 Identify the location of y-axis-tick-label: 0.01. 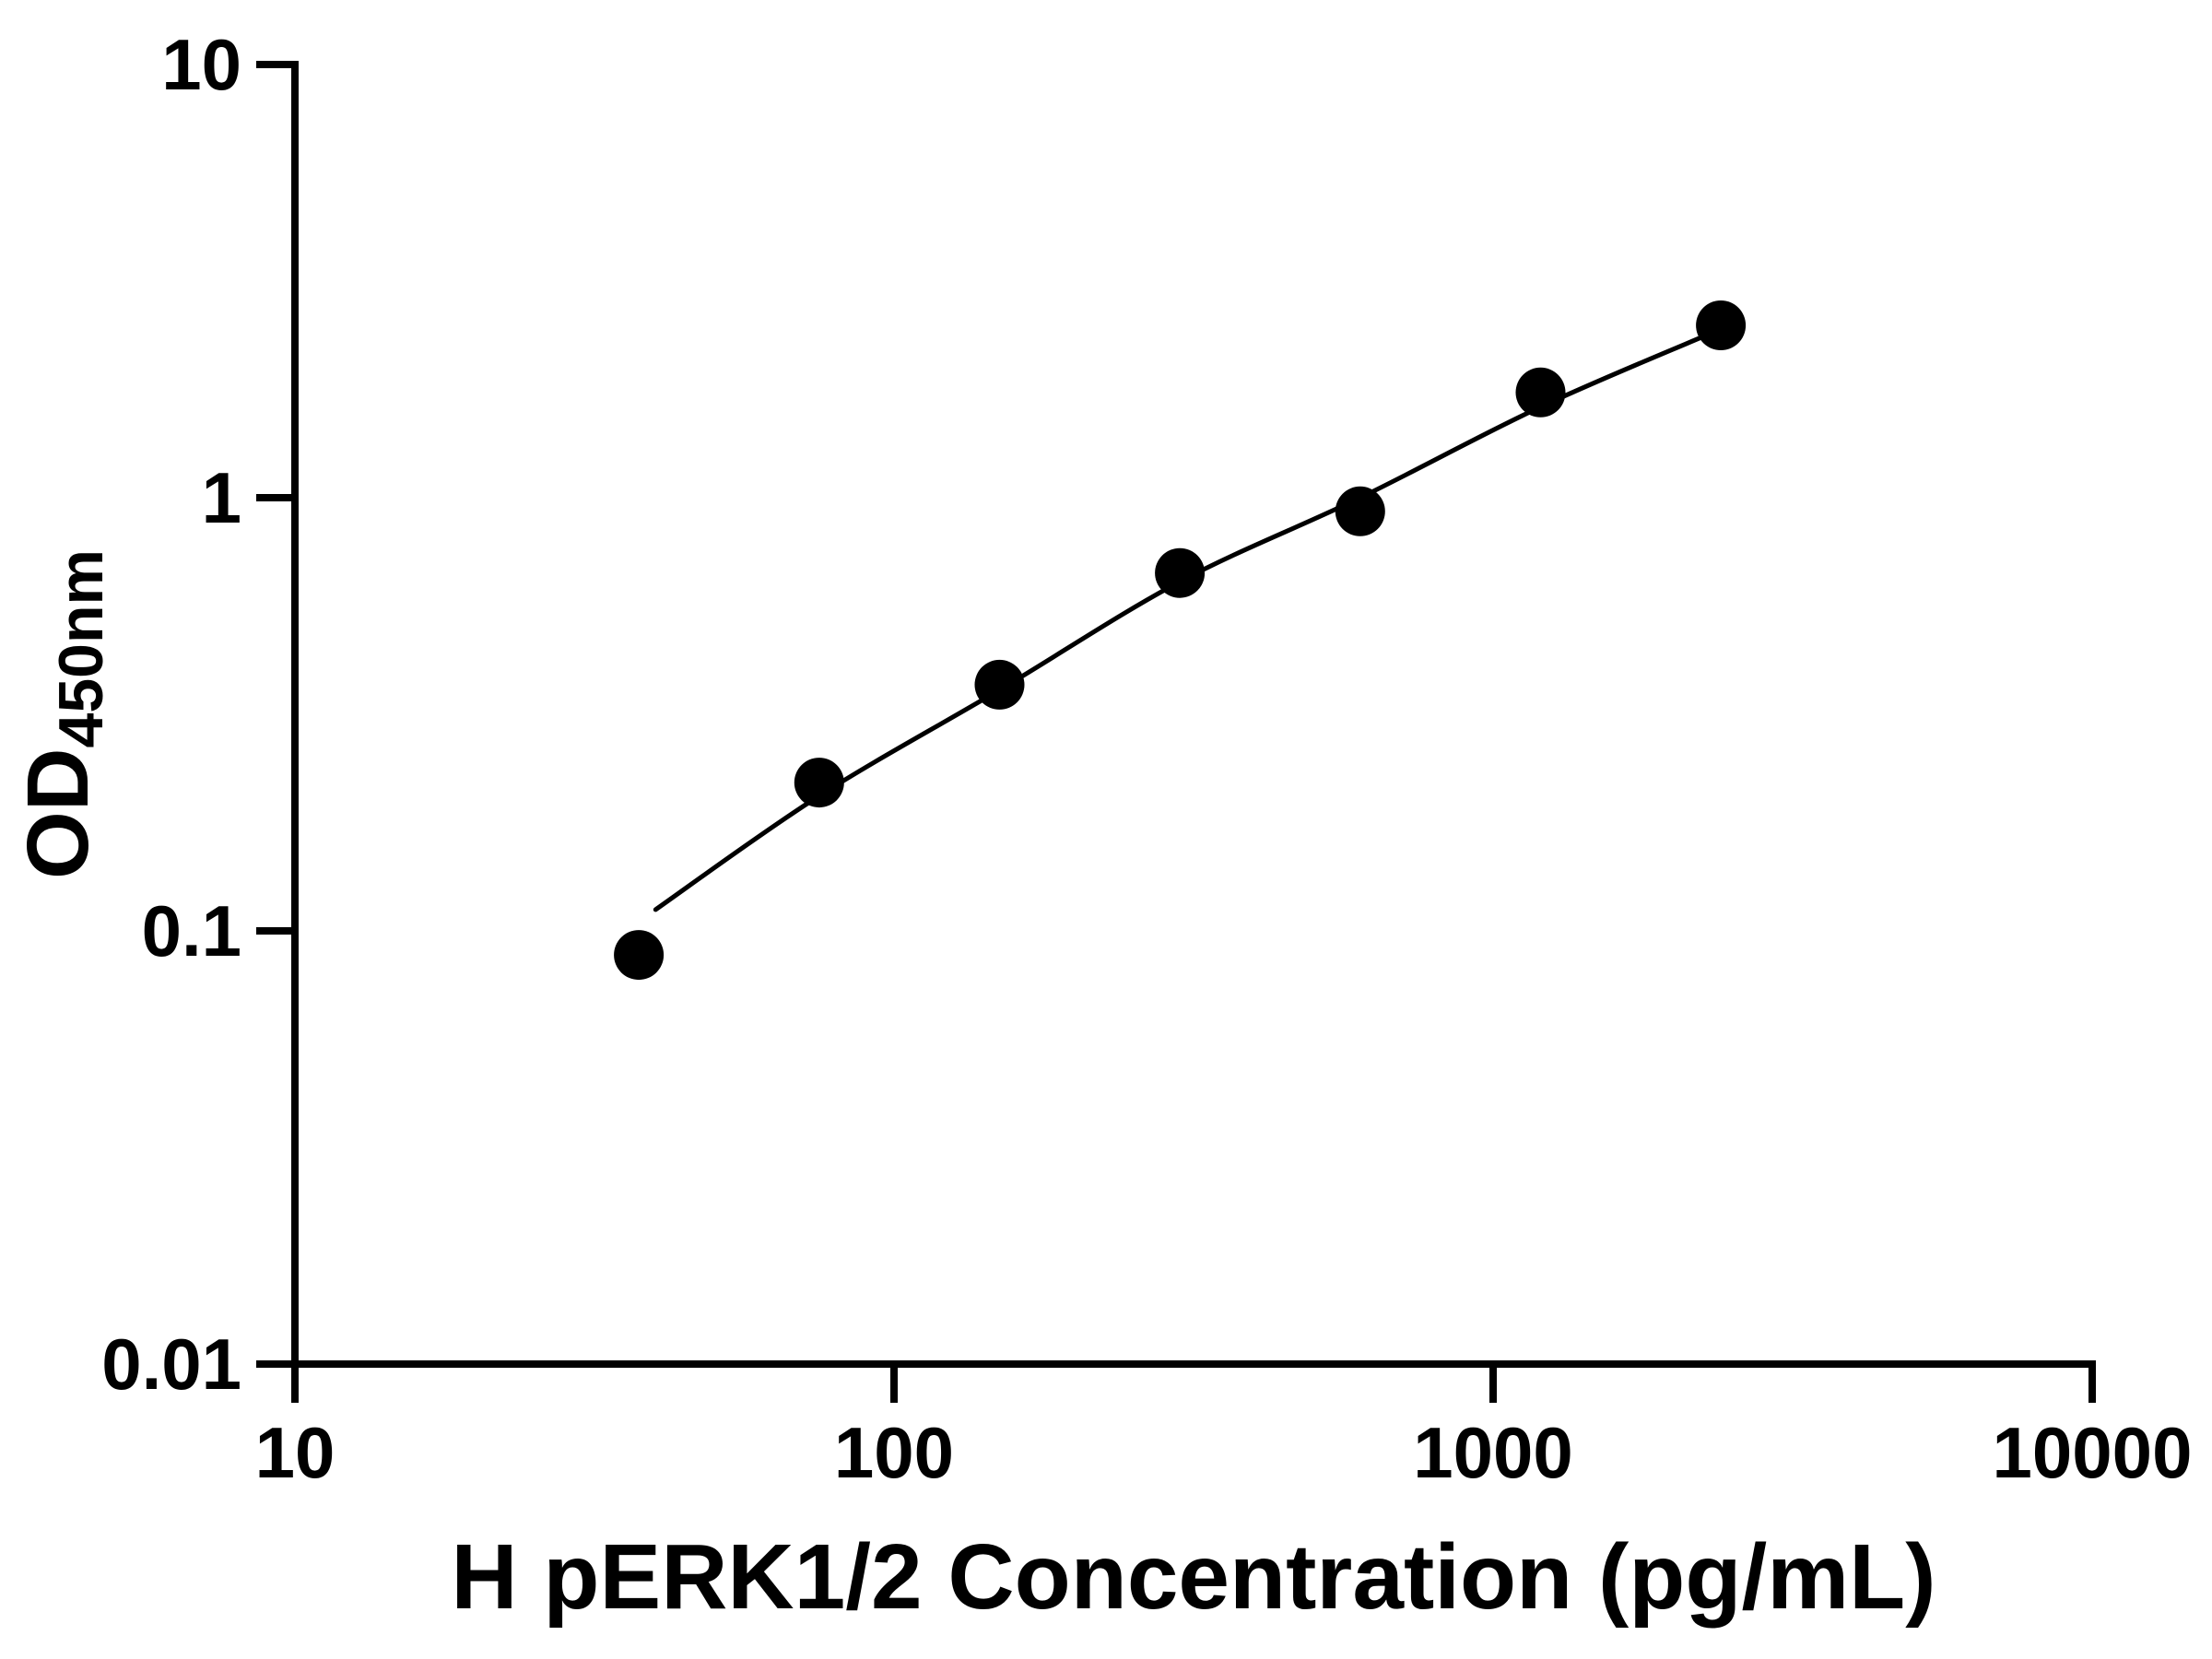
(171, 1364).